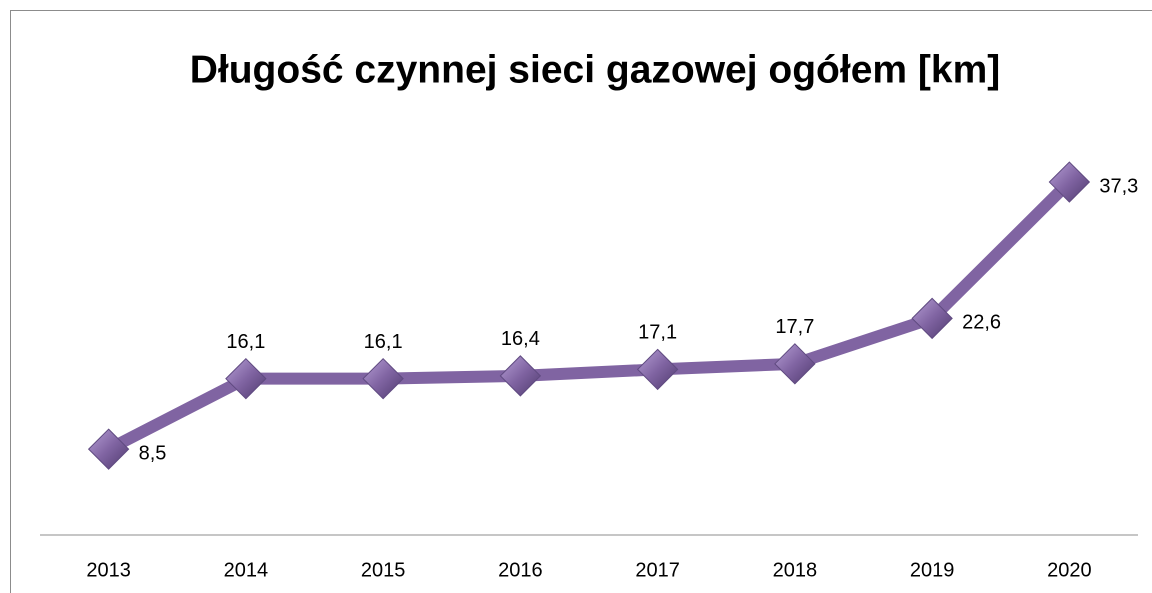 The width and height of the screenshot is (1152, 593). What do you see at coordinates (153, 453) in the screenshot?
I see `data-label: 8,5` at bounding box center [153, 453].